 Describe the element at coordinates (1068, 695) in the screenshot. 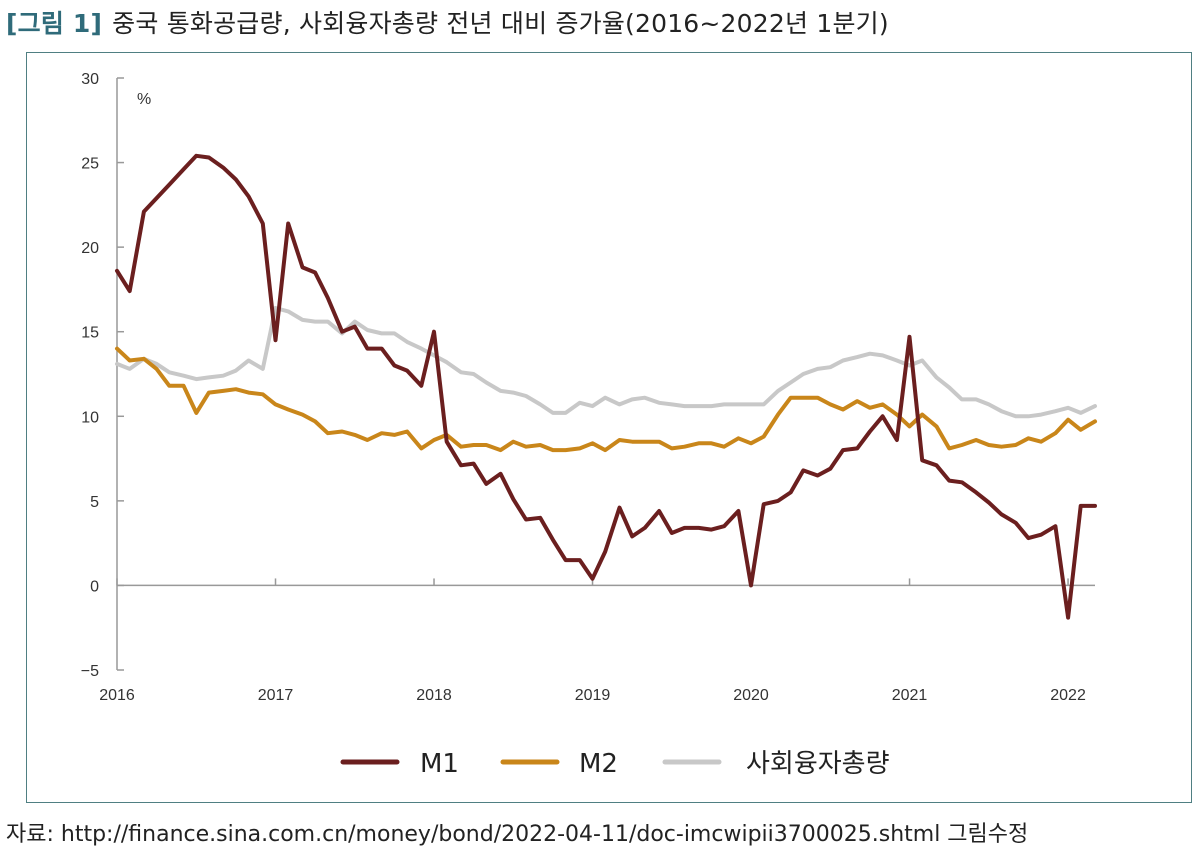

I see `x-tick-label: 2022` at that location.